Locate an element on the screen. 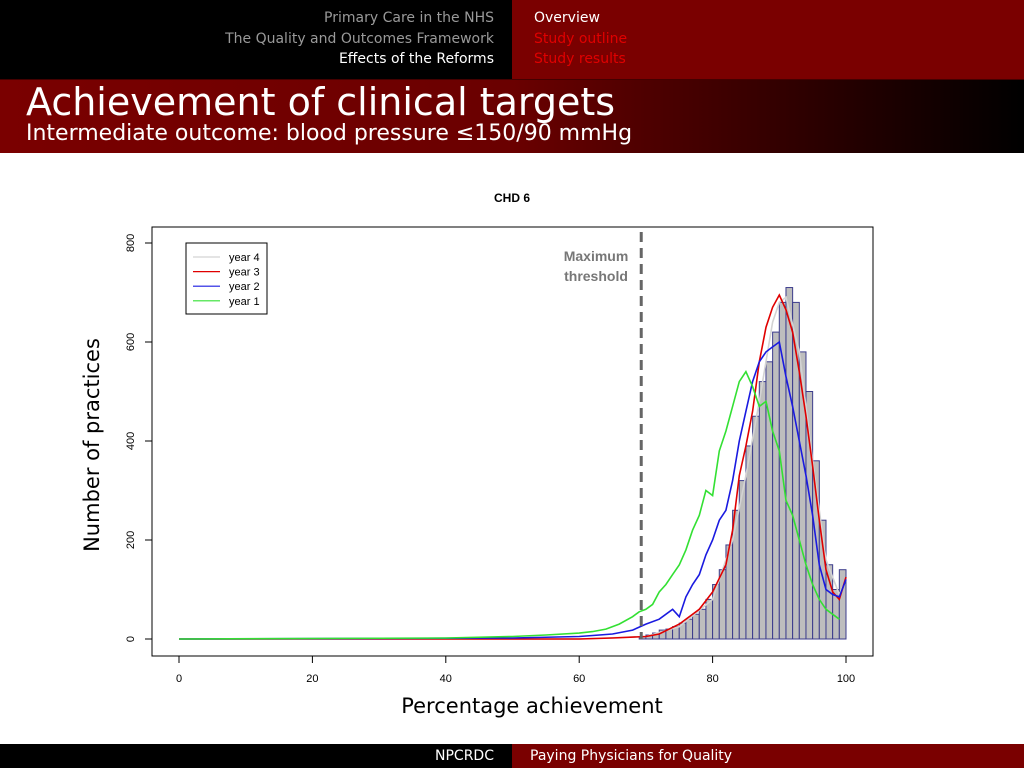 The width and height of the screenshot is (1024, 768). nav-subsection-study-outline: Study outline is located at coordinates (581, 39).